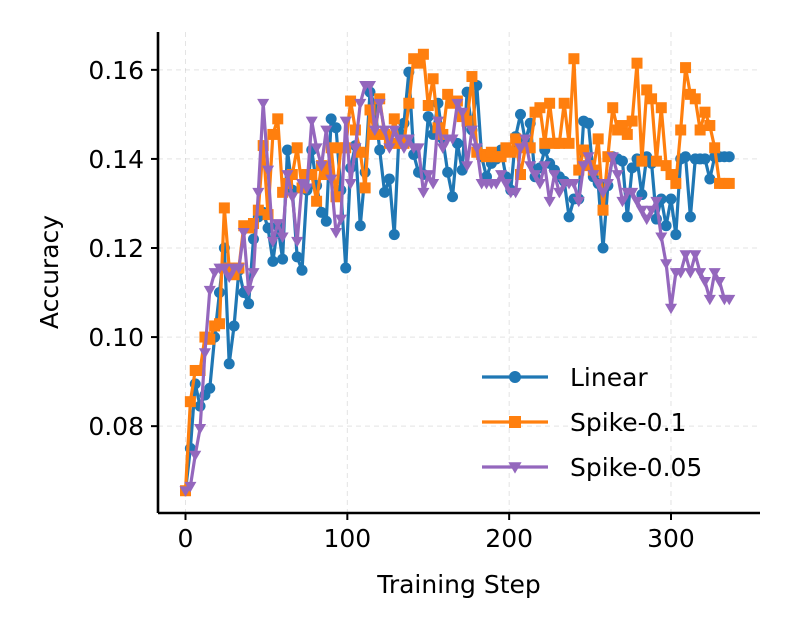 The image size is (793, 634). Describe the element at coordinates (116, 70) in the screenshot. I see `y-tick-label: 0.16` at that location.